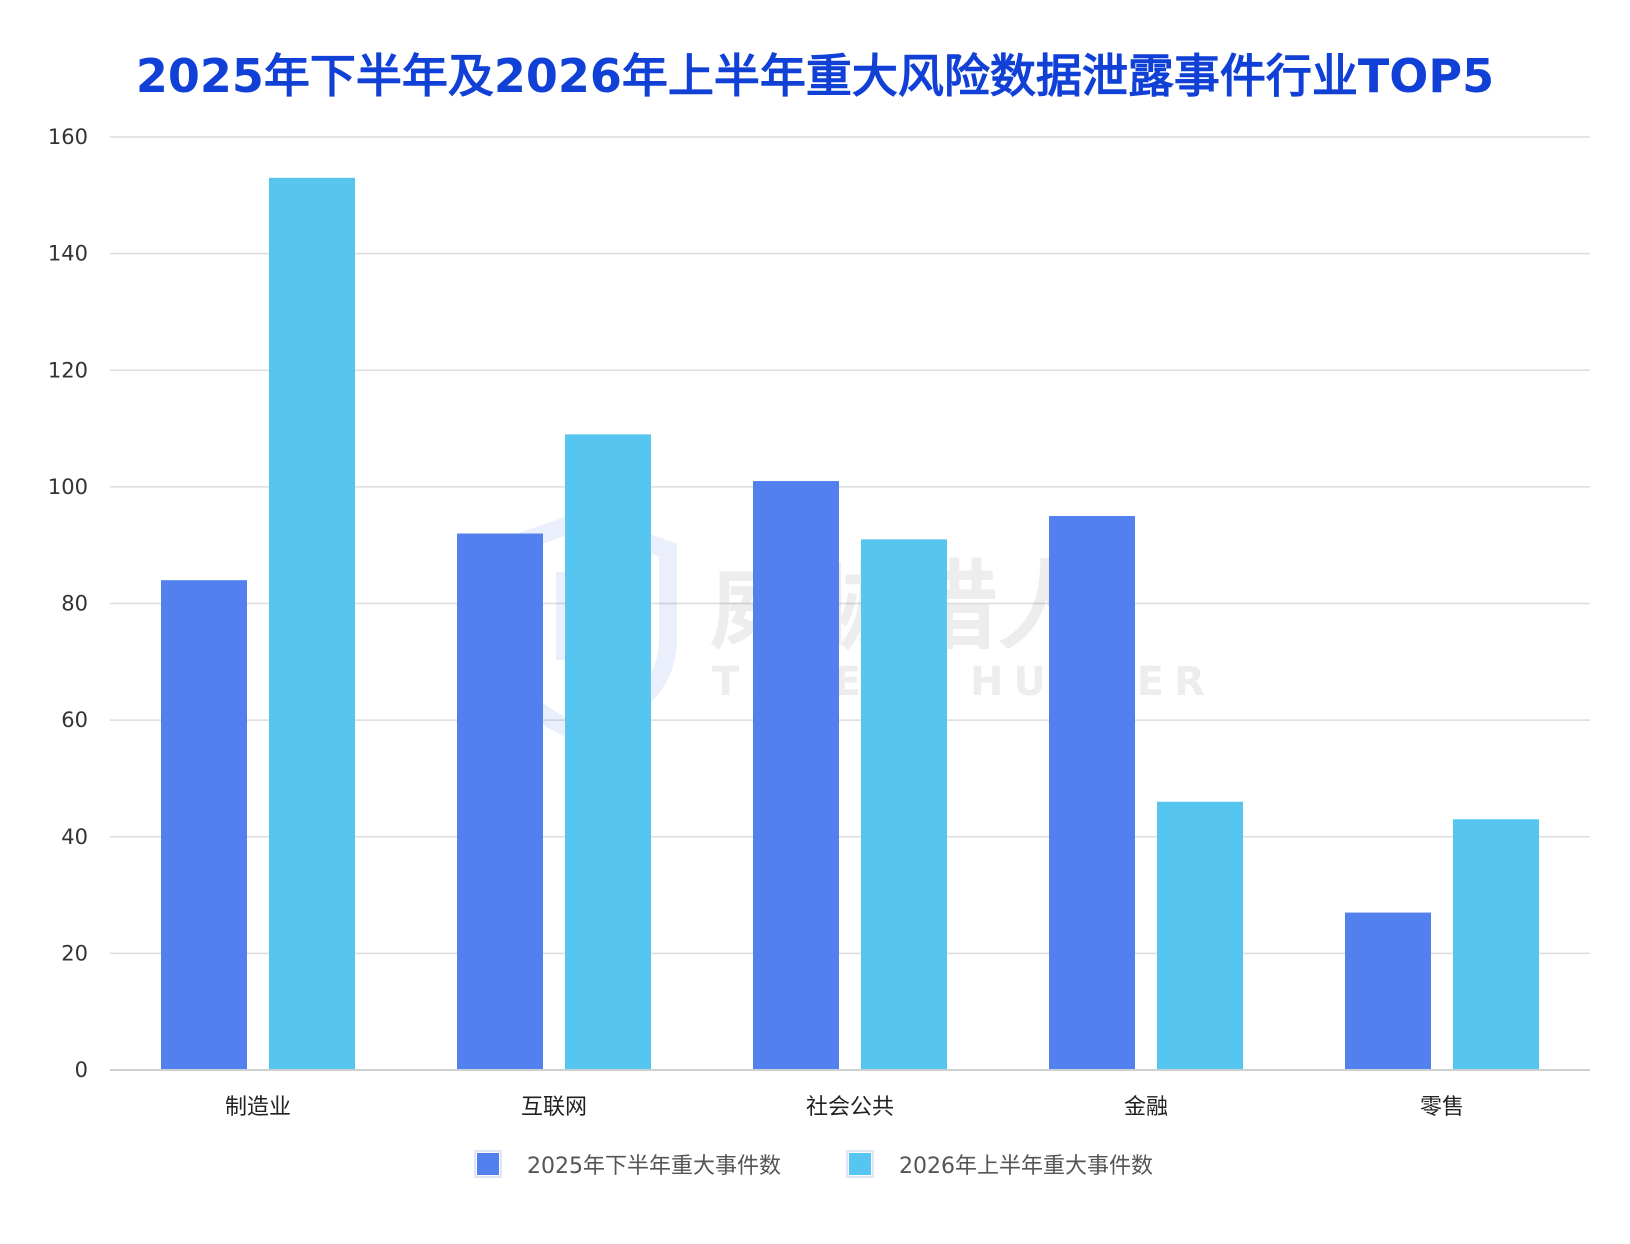  What do you see at coordinates (1442, 1107) in the screenshot?
I see `x-category-label: 零售` at bounding box center [1442, 1107].